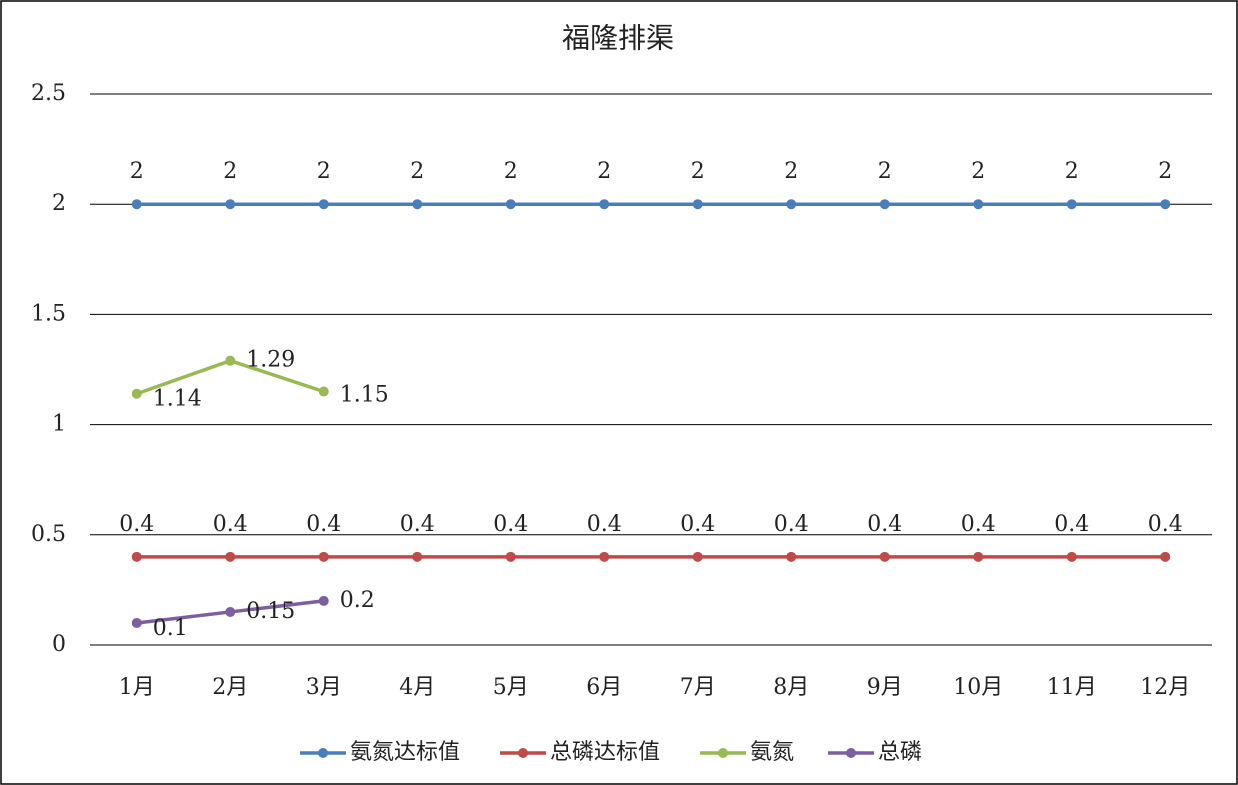  Describe the element at coordinates (48, 313) in the screenshot. I see `y-tick-label: 1.5` at that location.